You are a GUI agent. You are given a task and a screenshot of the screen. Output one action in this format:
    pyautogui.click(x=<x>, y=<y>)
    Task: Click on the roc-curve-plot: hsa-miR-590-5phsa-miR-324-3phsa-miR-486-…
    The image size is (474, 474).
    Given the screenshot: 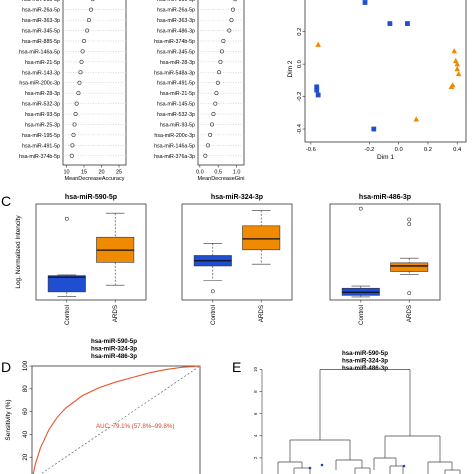 What is the action you would take?
    pyautogui.click(x=103, y=406)
    